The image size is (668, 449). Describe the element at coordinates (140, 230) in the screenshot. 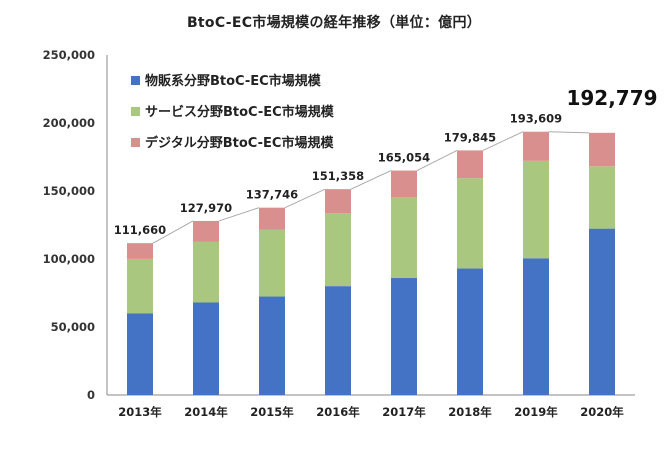

I see `total-label: 111,660` at that location.